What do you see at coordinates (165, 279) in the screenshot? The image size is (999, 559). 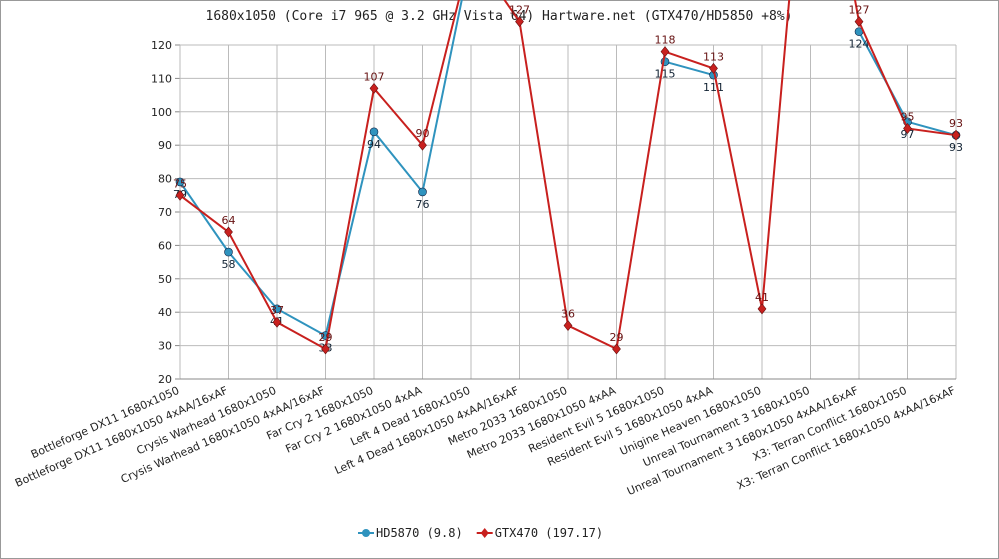 I see `y-tick-label: 50` at bounding box center [165, 279].